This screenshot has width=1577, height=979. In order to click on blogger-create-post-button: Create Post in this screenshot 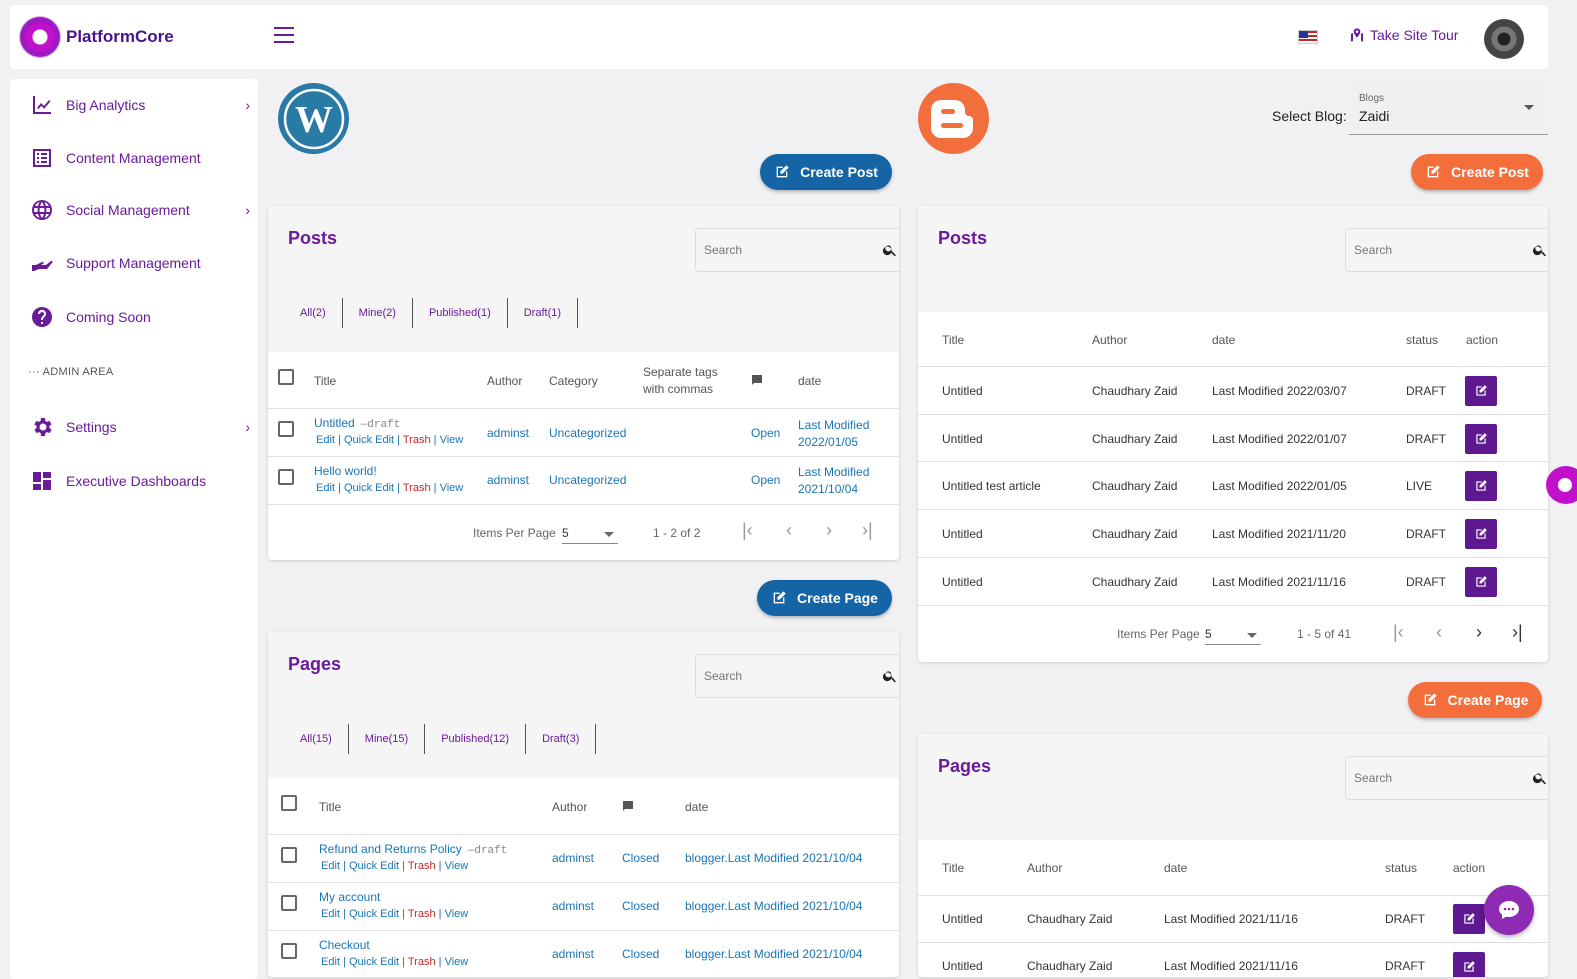, I will do `click(1477, 172)`.